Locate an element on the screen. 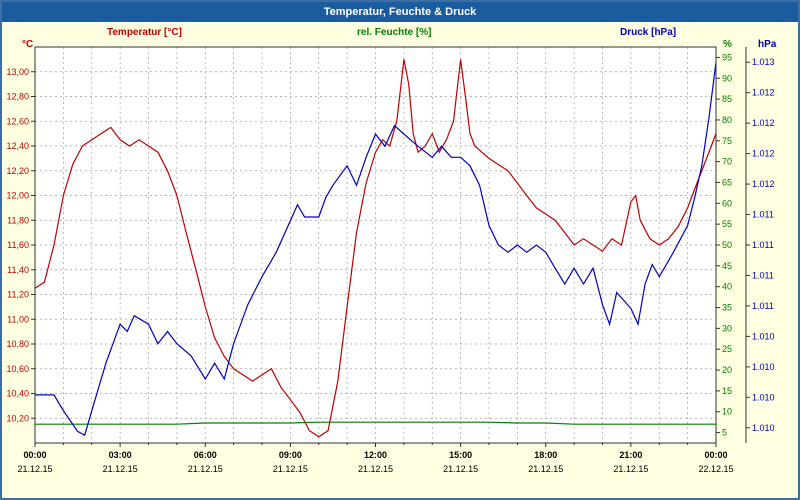 This screenshot has height=500, width=800. svg-text: 12,60 is located at coordinates (17, 121).